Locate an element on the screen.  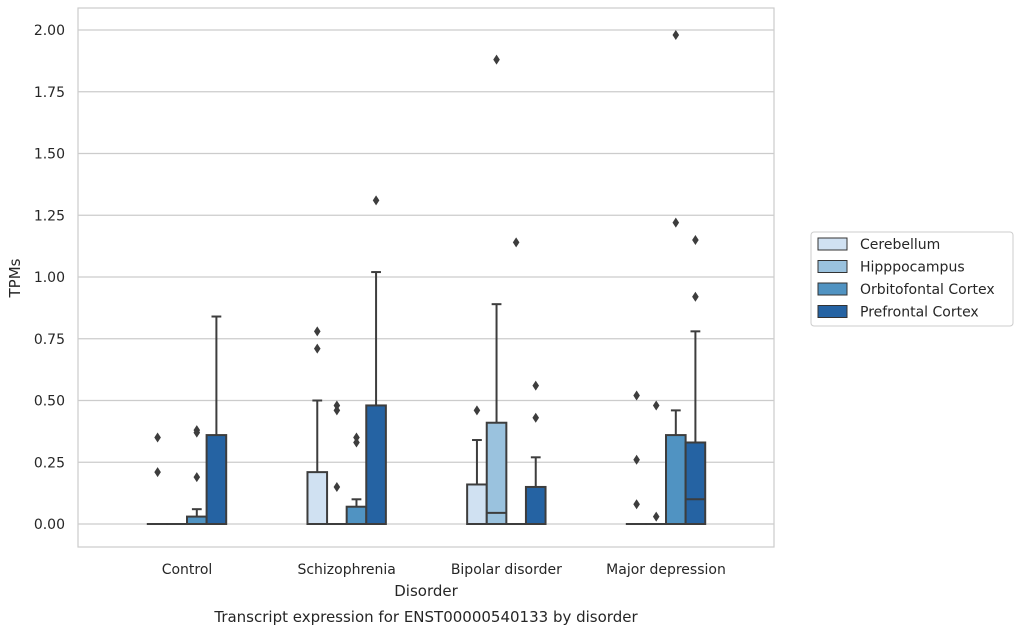
legend-label: Cerebellum is located at coordinates (900, 245).